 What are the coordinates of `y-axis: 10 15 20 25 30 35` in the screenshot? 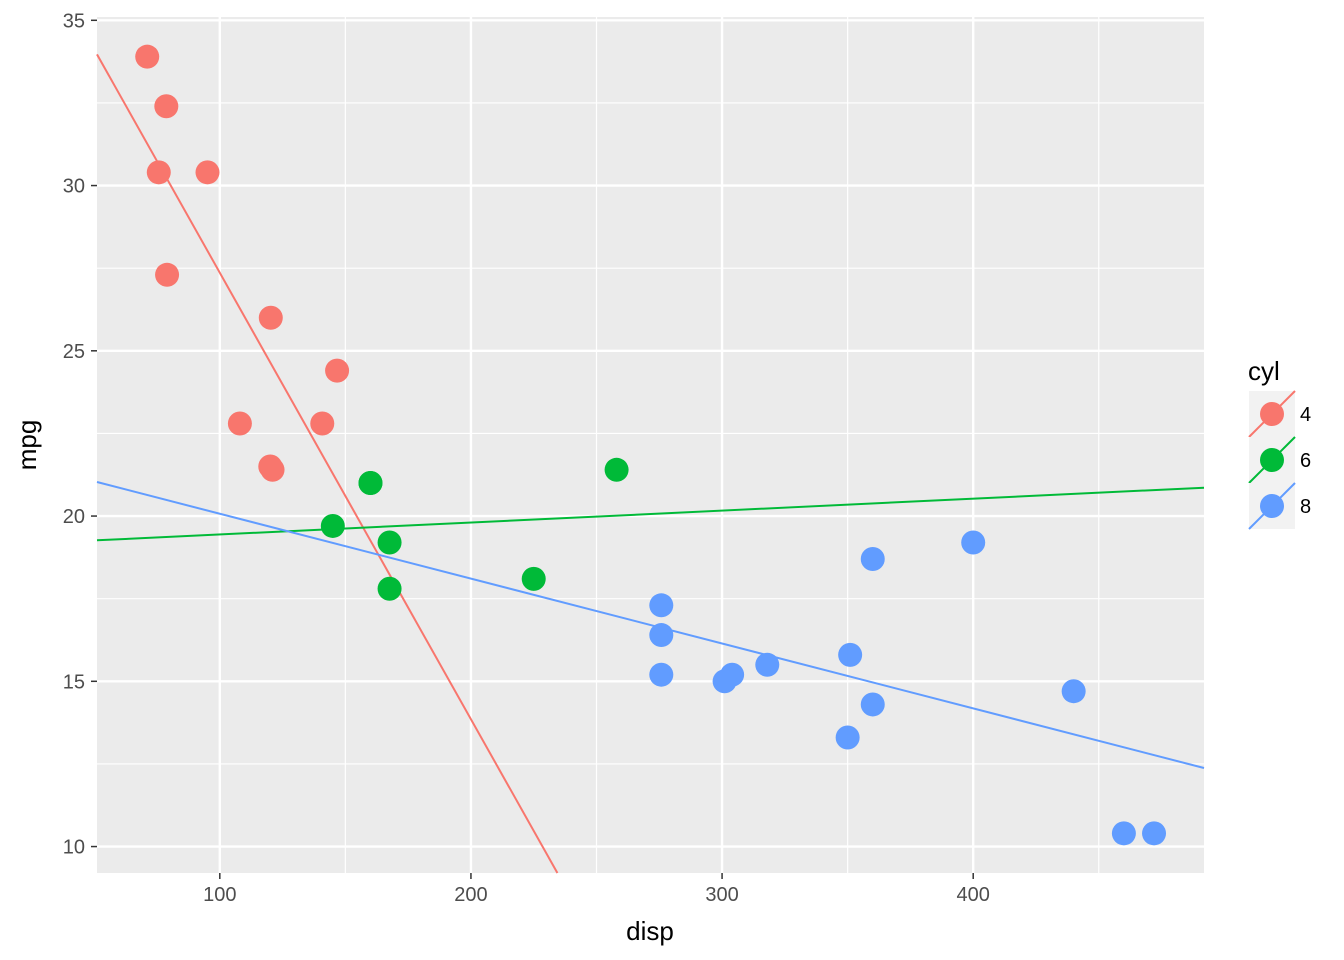 It's located at (80, 434).